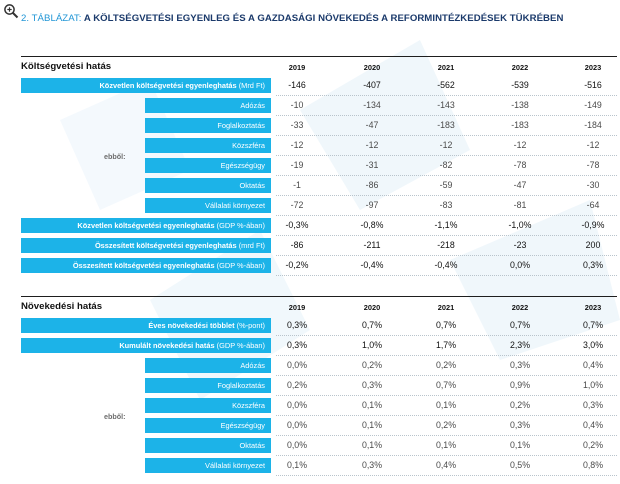 The image size is (620, 484). Describe the element at coordinates (593, 225) in the screenshot. I see `table-cell: -0,9%` at that location.